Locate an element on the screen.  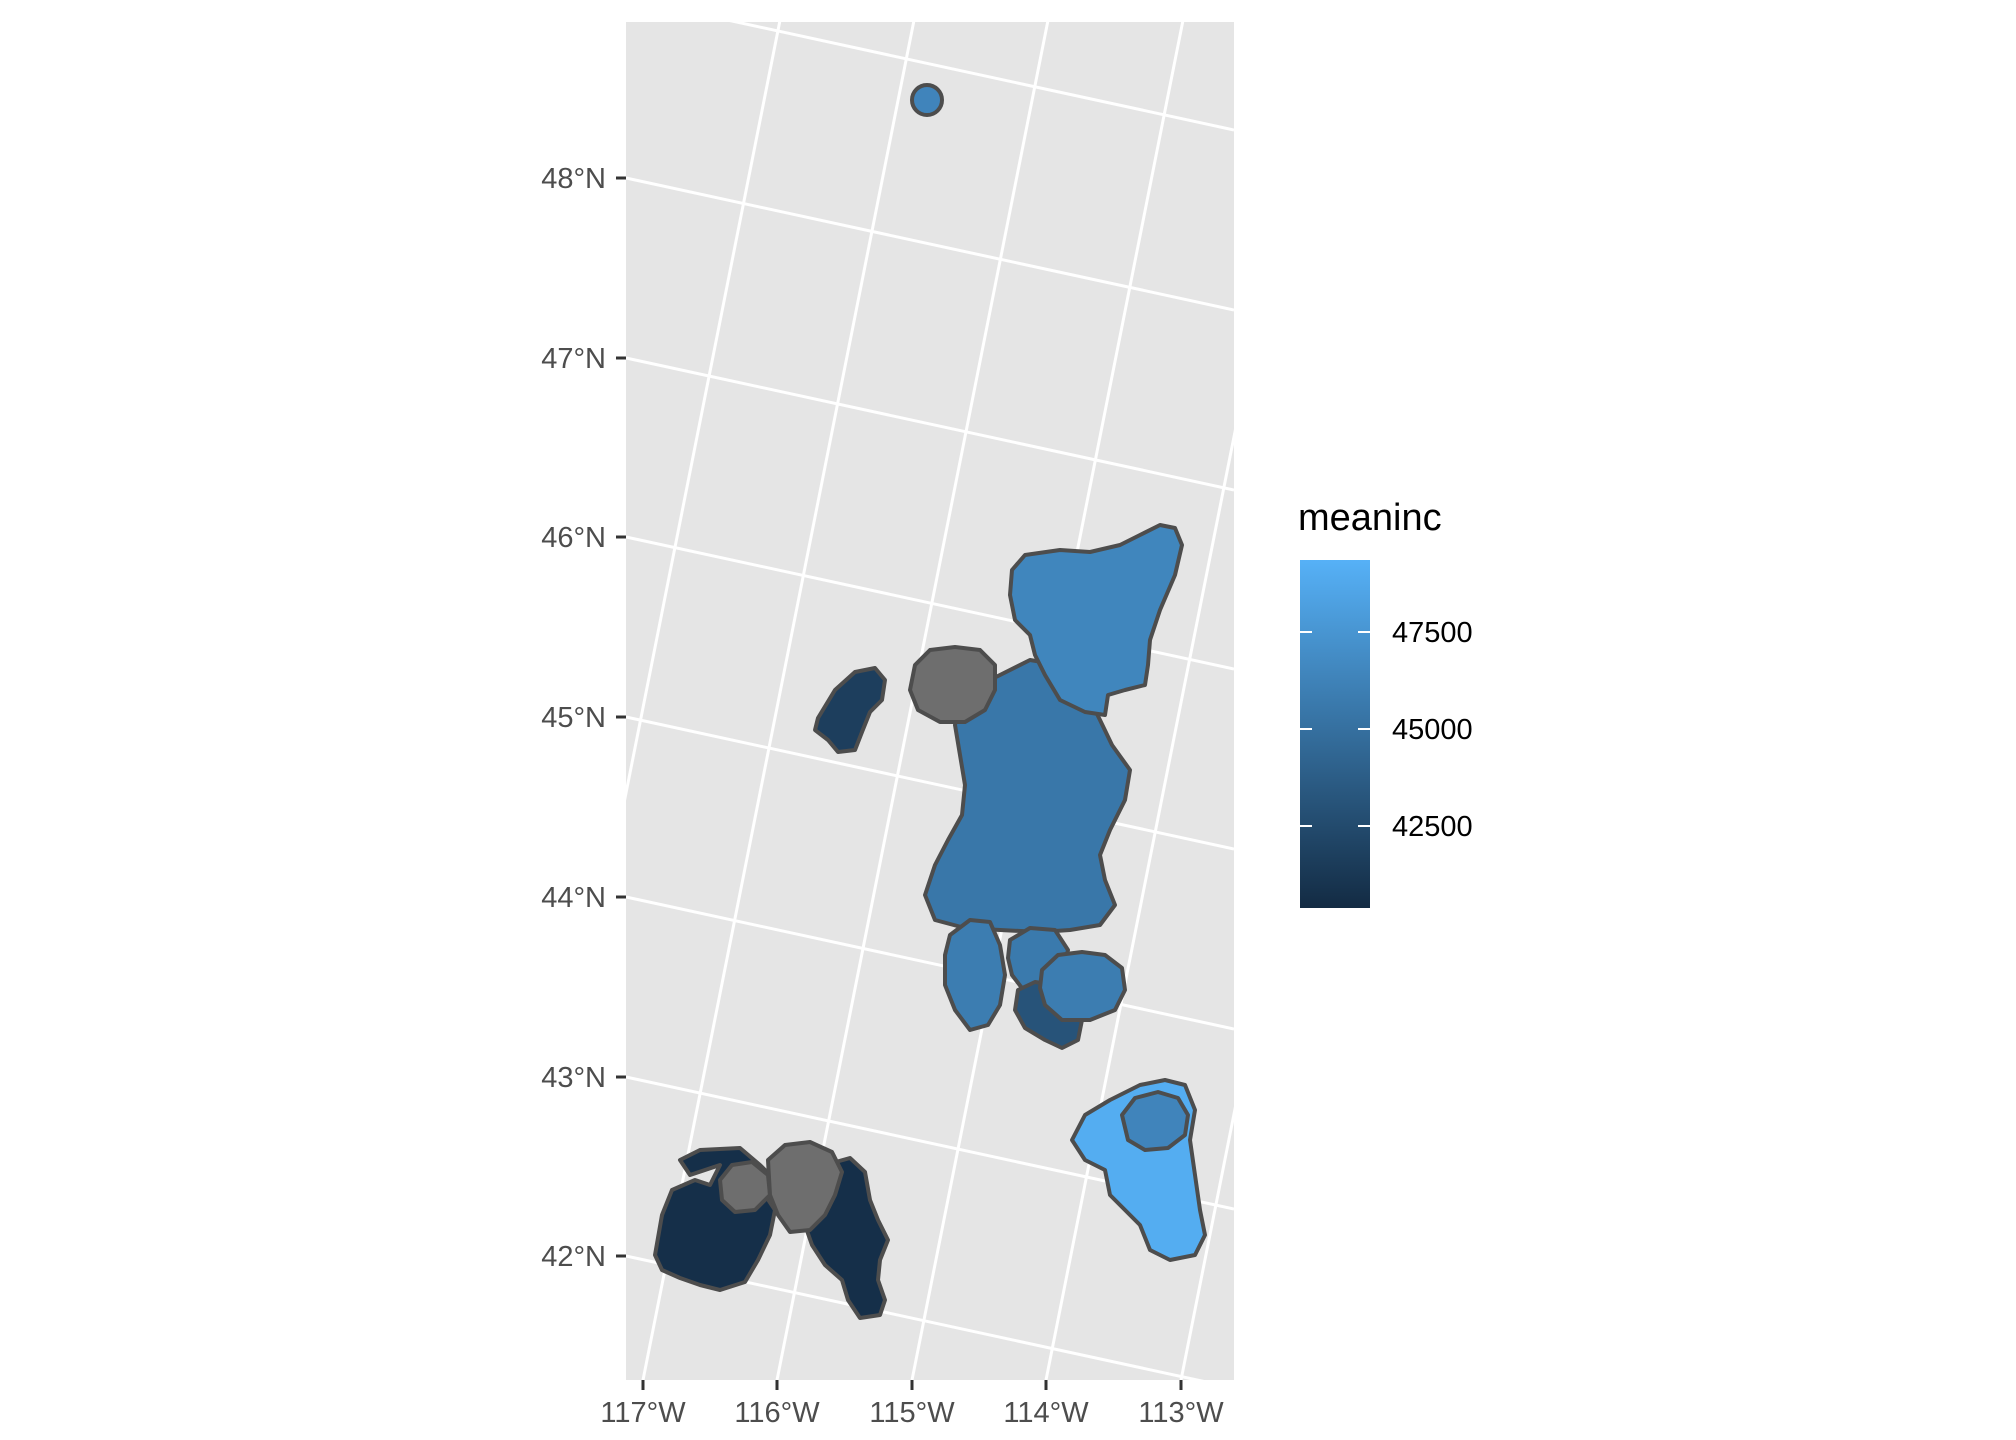
legend-label-47500: 47500 is located at coordinates (1432, 633).